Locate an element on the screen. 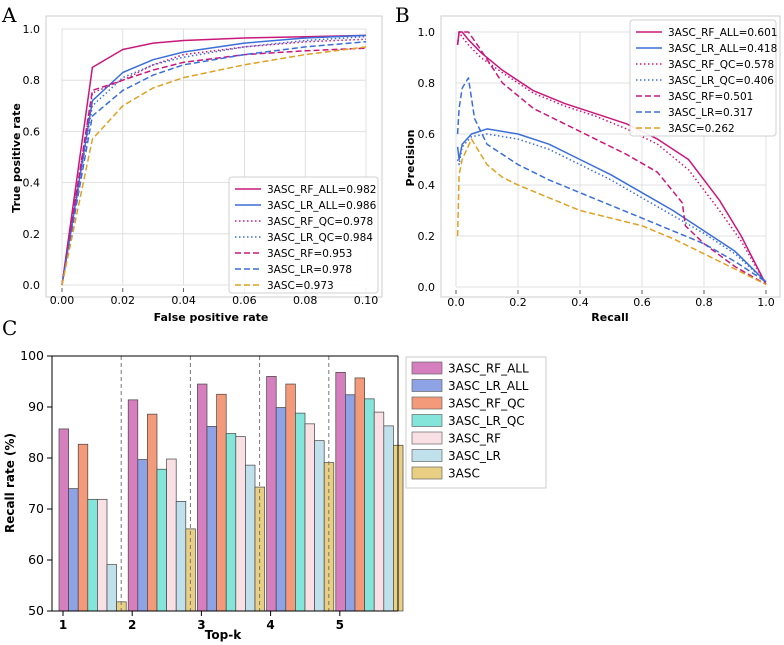  roc-xtick-label: 0.04 is located at coordinates (183, 300).